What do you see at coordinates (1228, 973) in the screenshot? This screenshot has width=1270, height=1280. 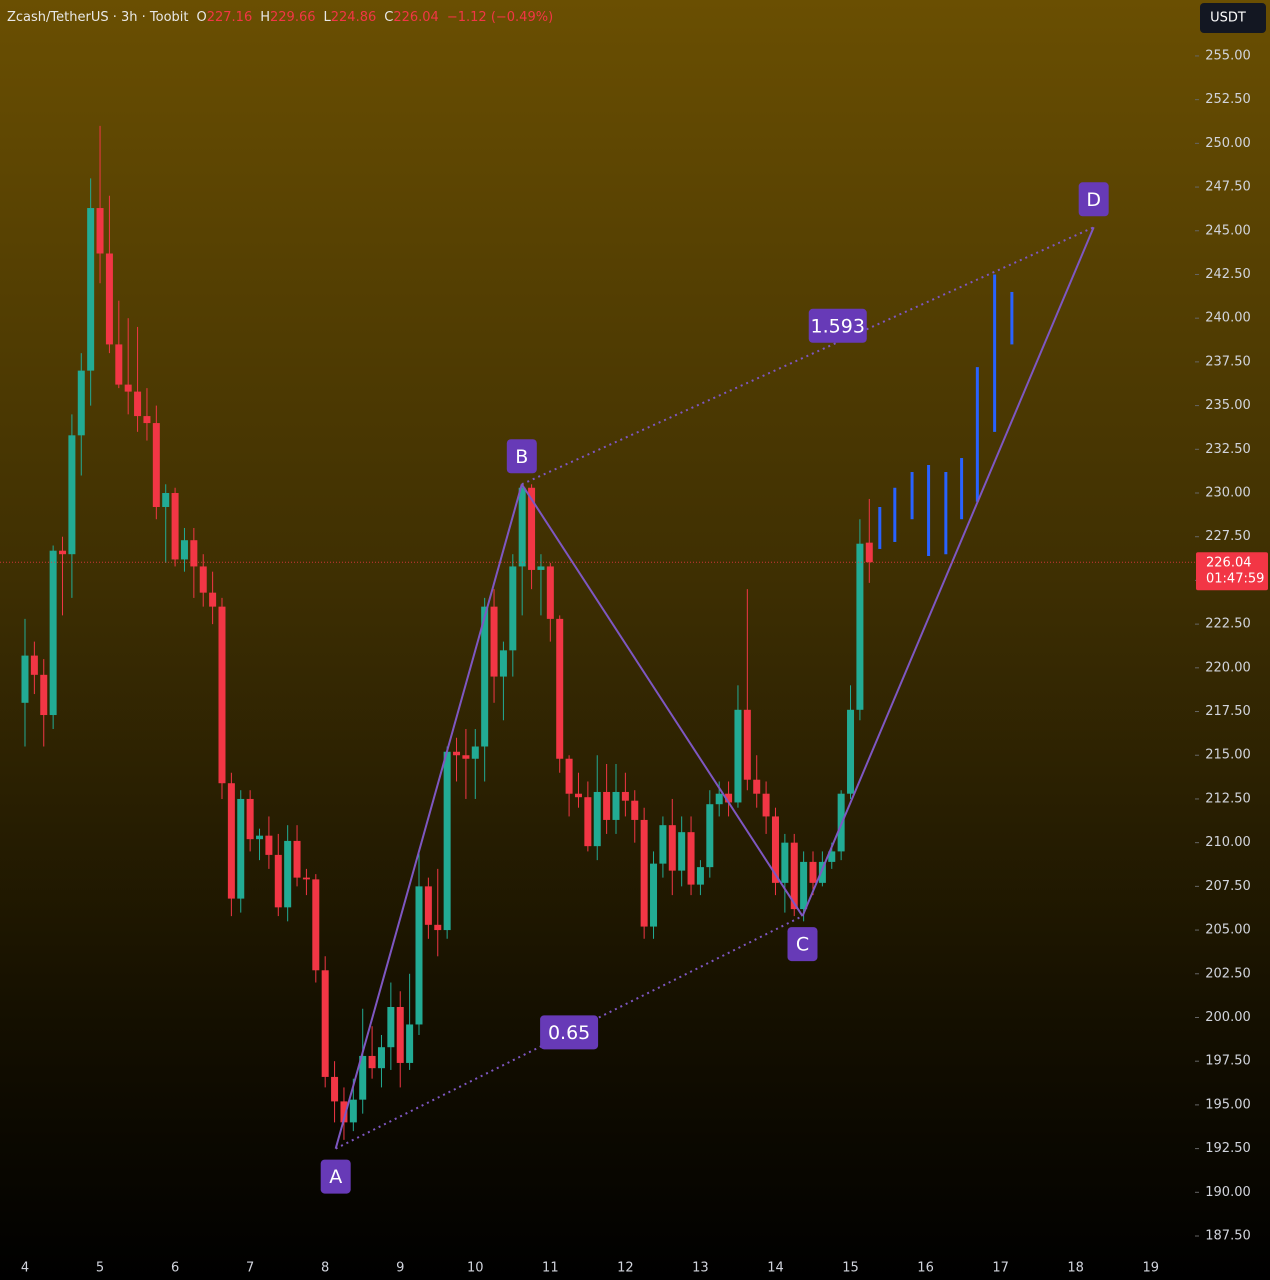 I see `y-tick-label: 202.50` at bounding box center [1228, 973].